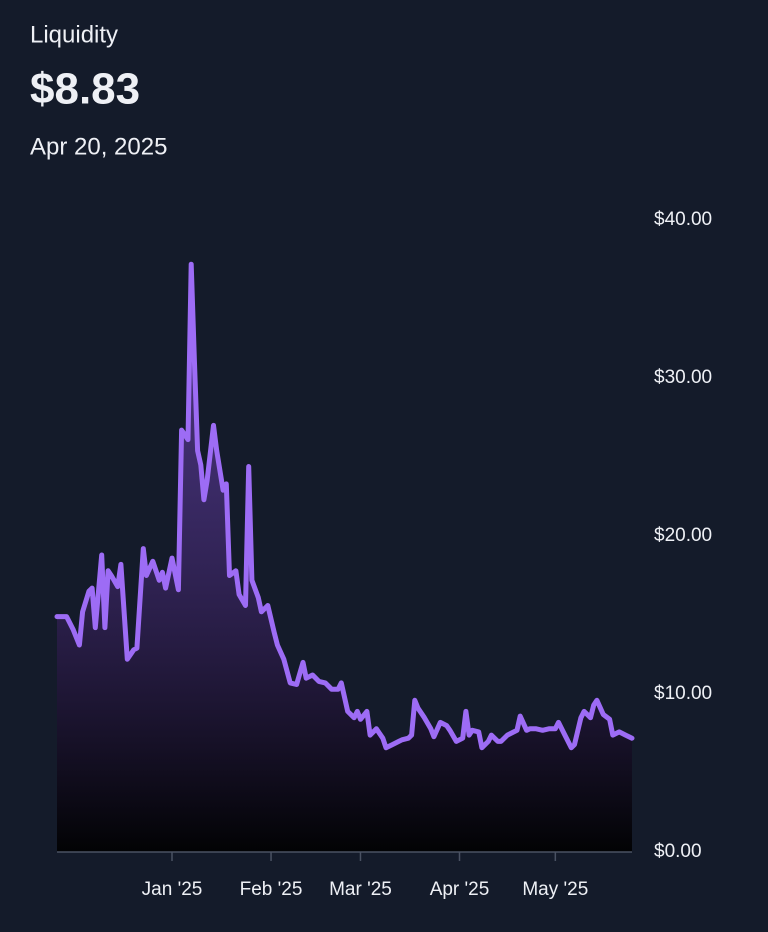 The width and height of the screenshot is (768, 932). What do you see at coordinates (683, 535) in the screenshot?
I see `y-tick-label: $20.00` at bounding box center [683, 535].